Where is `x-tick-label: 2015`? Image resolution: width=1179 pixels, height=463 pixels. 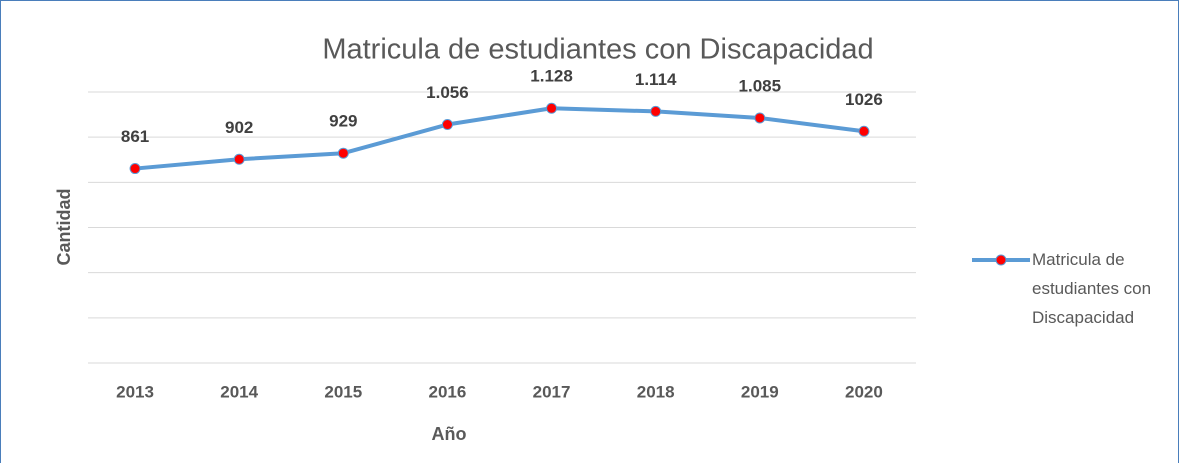 x-tick-label: 2015 is located at coordinates (343, 391).